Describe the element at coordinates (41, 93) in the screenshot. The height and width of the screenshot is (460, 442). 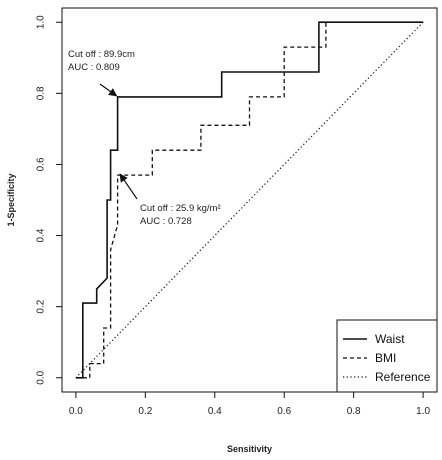
I see `y-tick-label: 0.8` at that location.